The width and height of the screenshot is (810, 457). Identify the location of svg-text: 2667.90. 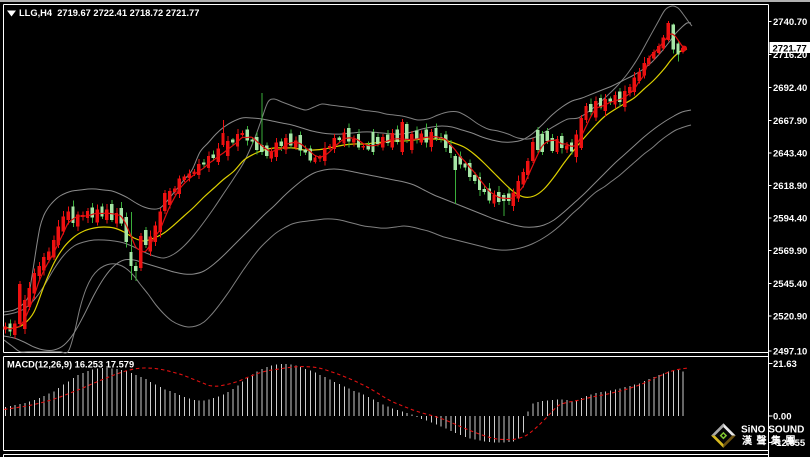
(790, 121).